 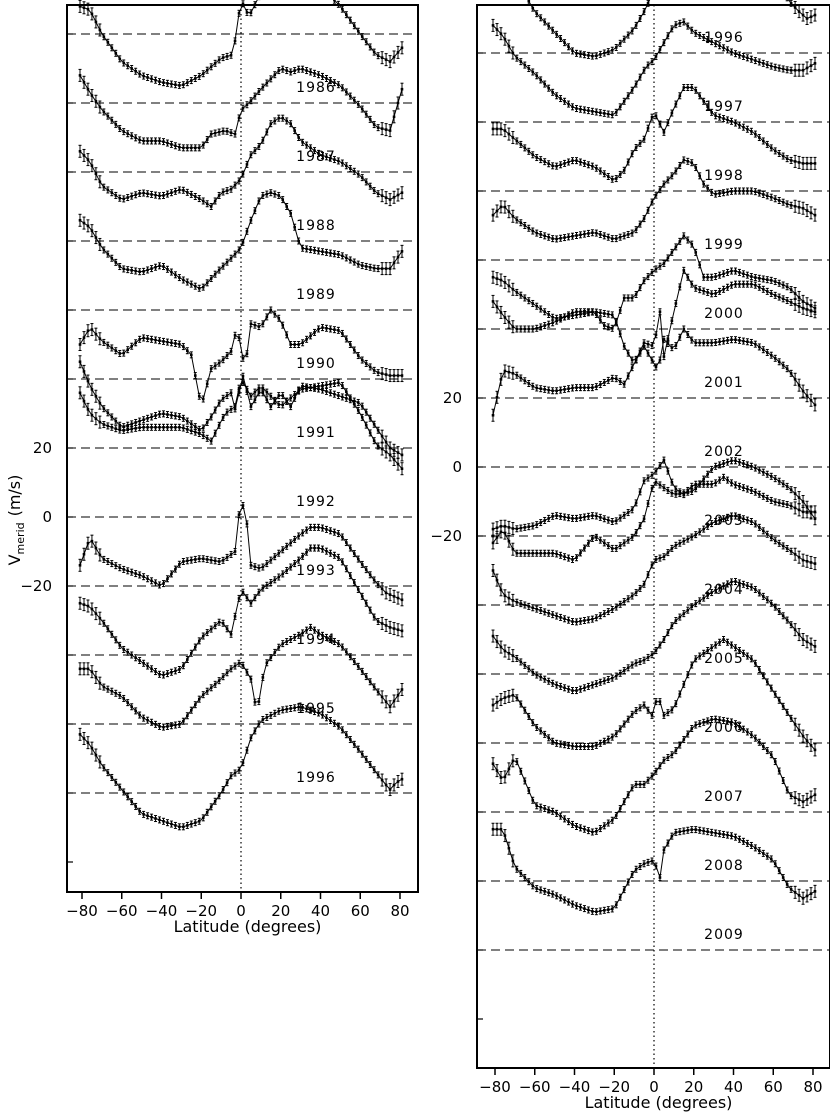 I want to click on series-1995: 1995, so click(x=242, y=677).